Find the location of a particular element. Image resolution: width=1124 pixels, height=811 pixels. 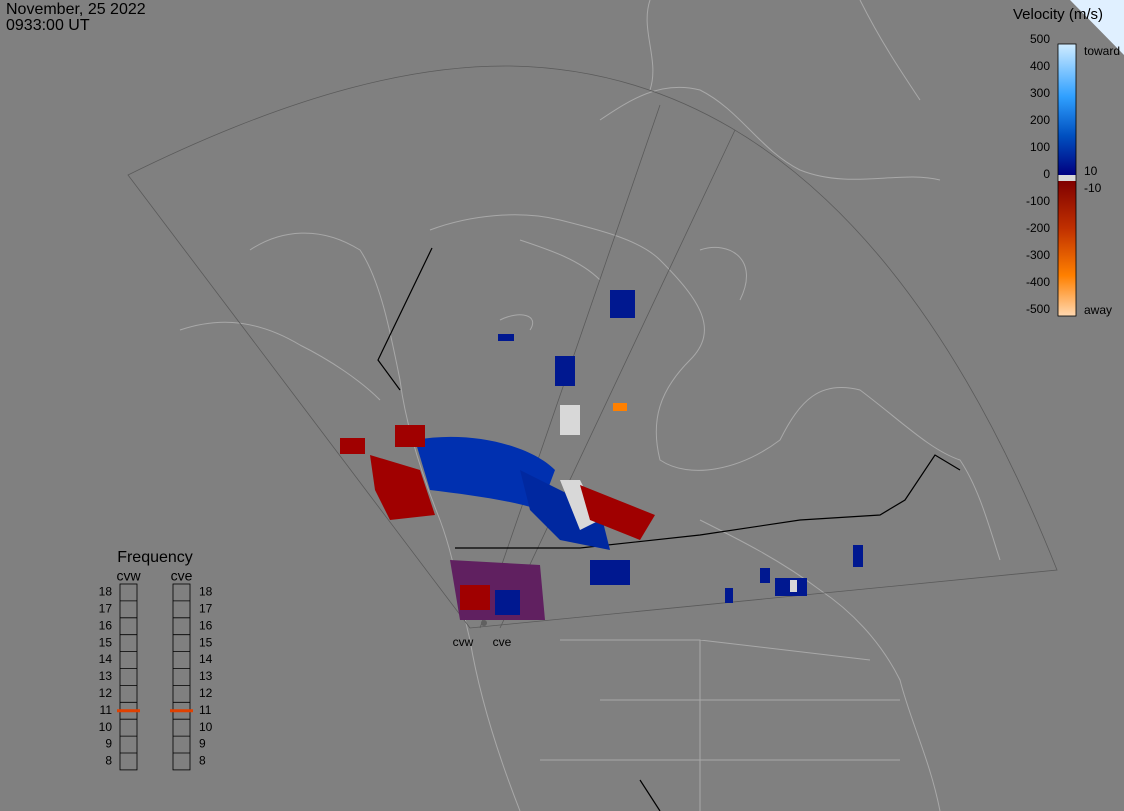

colorbar-title: Velocity (m/s) is located at coordinates (1058, 14).